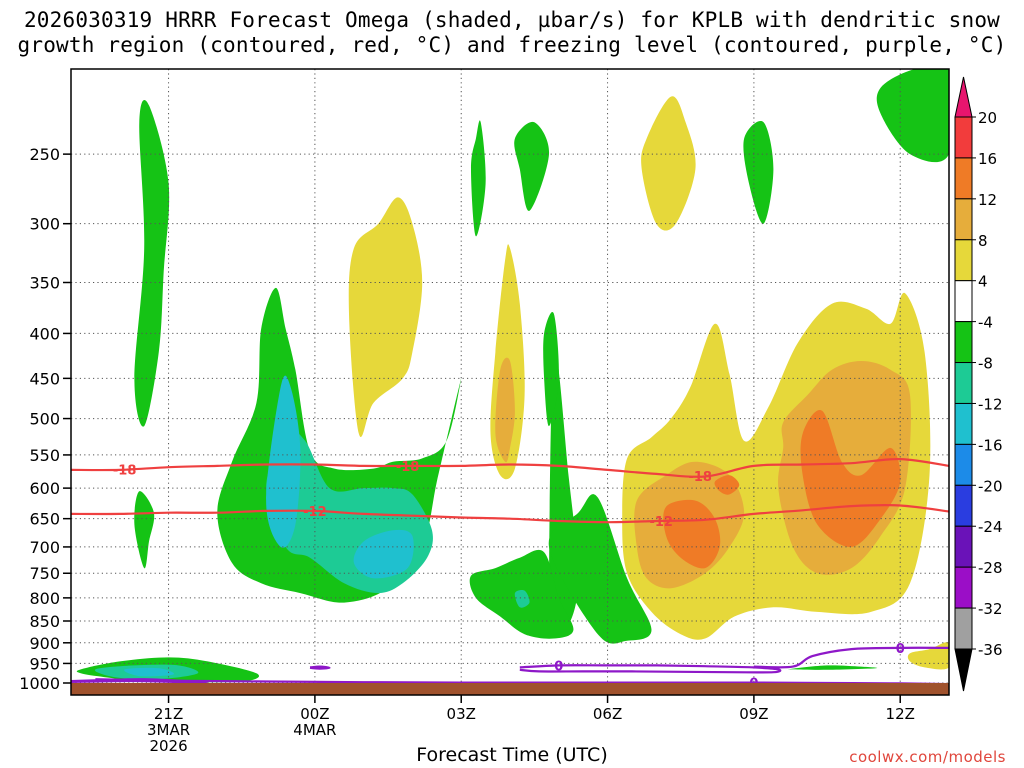 The image size is (1024, 768). Describe the element at coordinates (607, 714) in the screenshot. I see `x-tick-label: 06Z` at that location.